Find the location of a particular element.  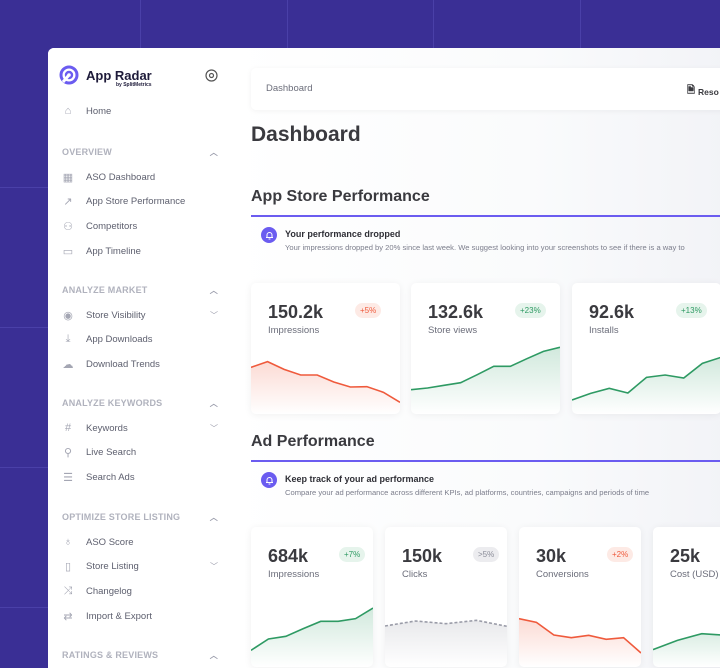

sidebar-section-header: ANALYZE MARKET ︿ is located at coordinates (140, 290).